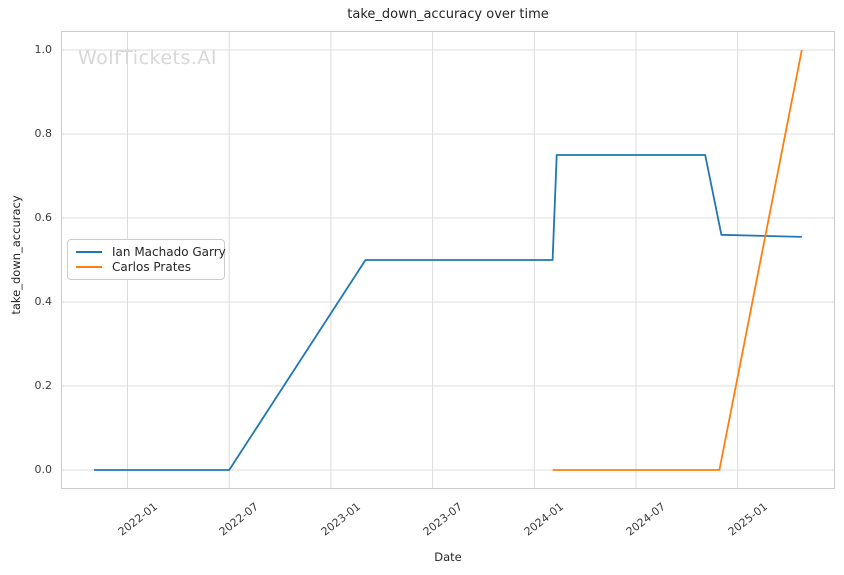 The height and width of the screenshot is (575, 844). I want to click on y-tick-label: 0.8, so click(43, 133).